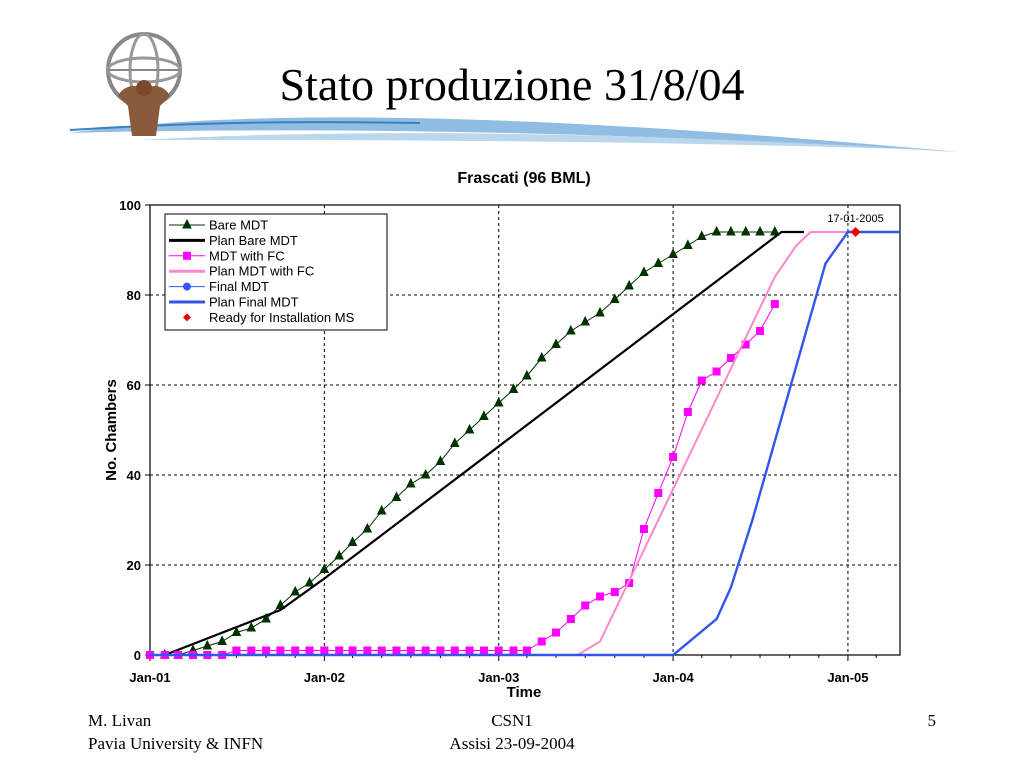 The width and height of the screenshot is (1024, 768). I want to click on y-tick-label: 20, so click(134, 565).